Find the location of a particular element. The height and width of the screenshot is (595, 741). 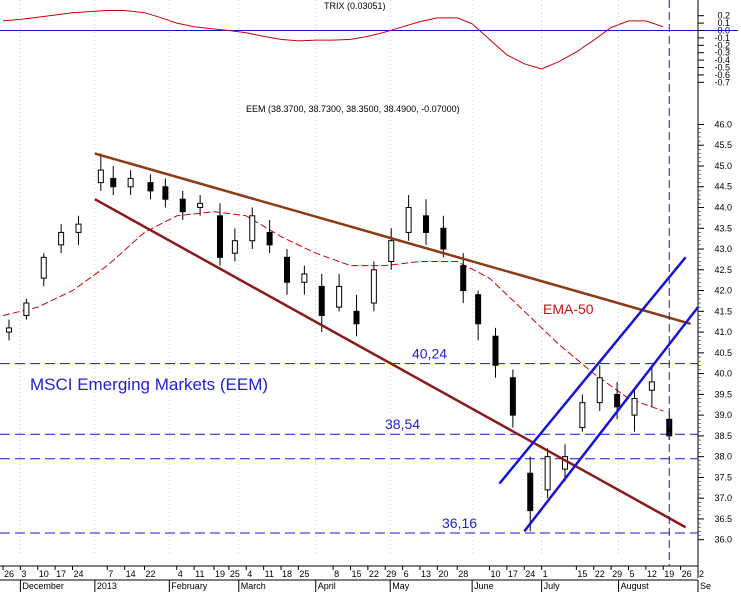

price-tick-label: 43.5 is located at coordinates (723, 228).